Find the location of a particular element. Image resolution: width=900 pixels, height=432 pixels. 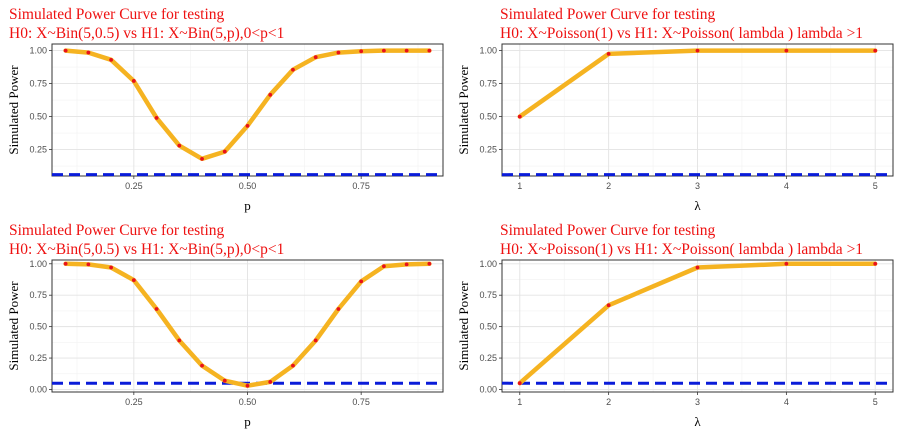

x-tick-label: 1 is located at coordinates (519, 186).